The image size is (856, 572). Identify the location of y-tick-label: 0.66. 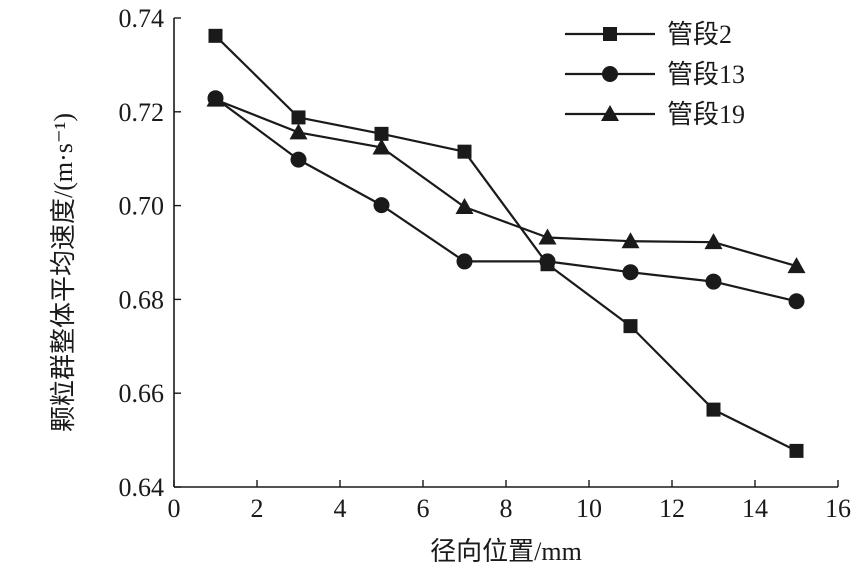
(142, 393).